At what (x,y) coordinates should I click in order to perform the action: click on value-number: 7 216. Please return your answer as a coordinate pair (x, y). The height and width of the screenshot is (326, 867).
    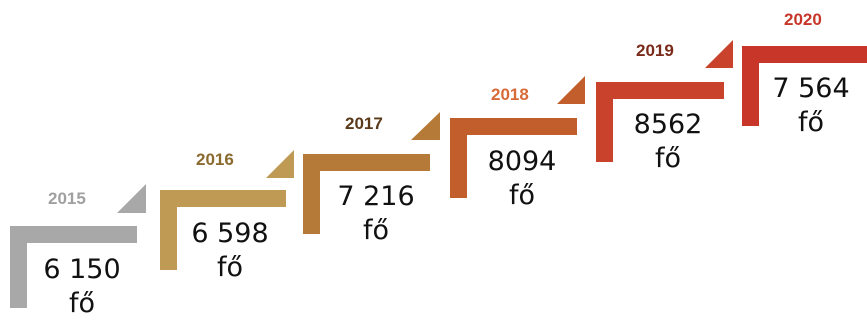
    Looking at the image, I should click on (376, 196).